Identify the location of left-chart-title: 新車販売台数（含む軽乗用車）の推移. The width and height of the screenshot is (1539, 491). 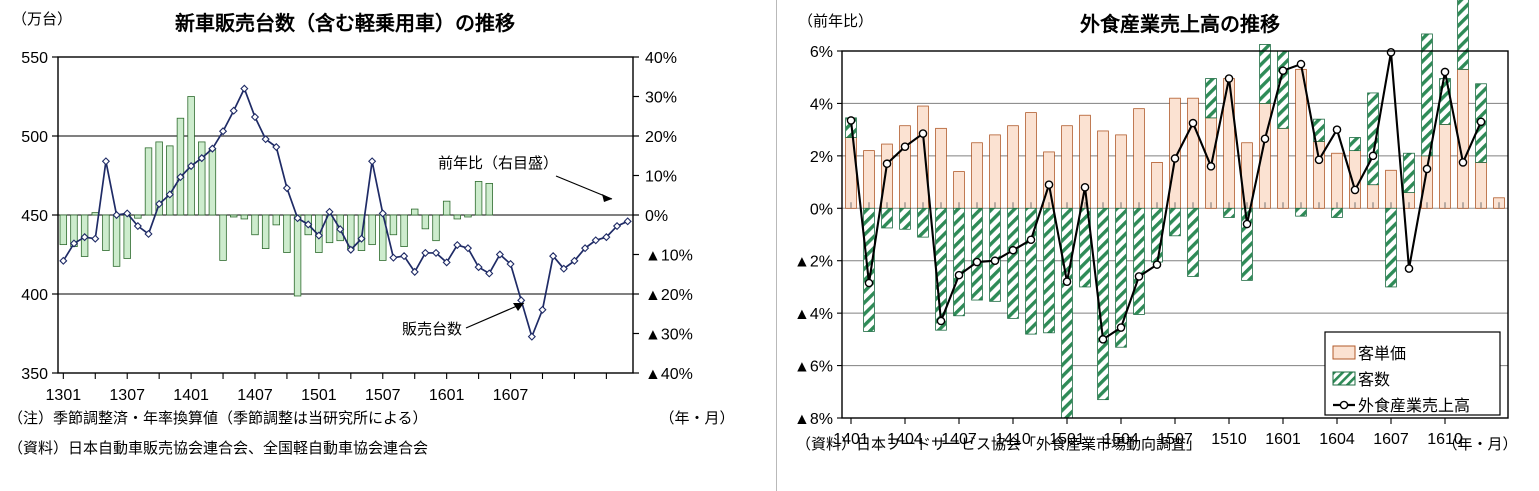
(345, 23).